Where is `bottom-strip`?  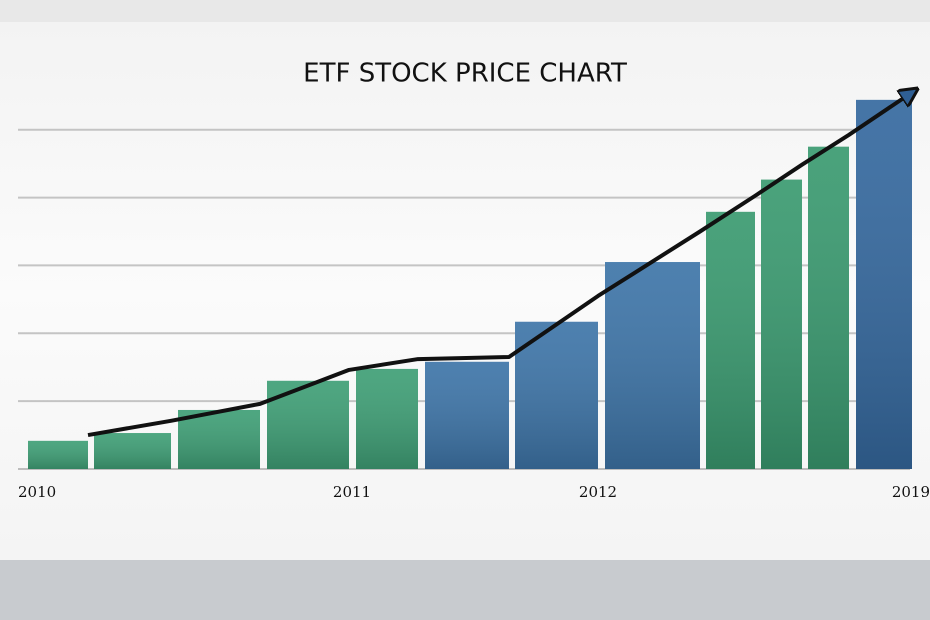 bottom-strip is located at coordinates (465, 590).